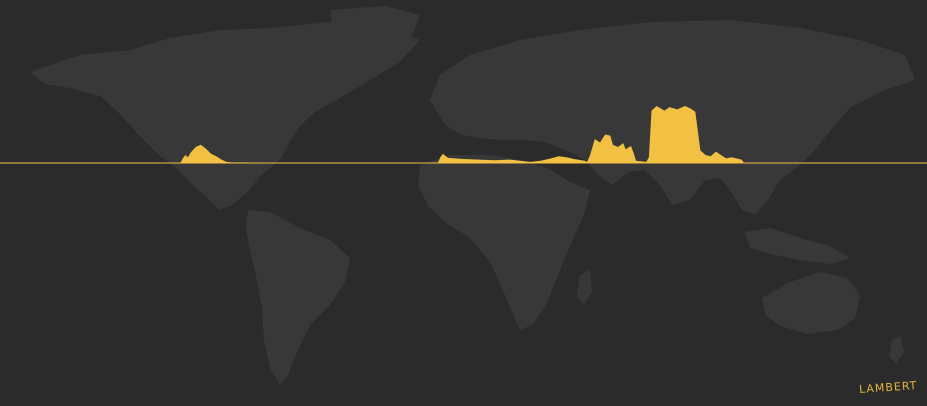 The width and height of the screenshot is (927, 406). What do you see at coordinates (797, 246) in the screenshot?
I see `landmass-southeast-asia-islands` at bounding box center [797, 246].